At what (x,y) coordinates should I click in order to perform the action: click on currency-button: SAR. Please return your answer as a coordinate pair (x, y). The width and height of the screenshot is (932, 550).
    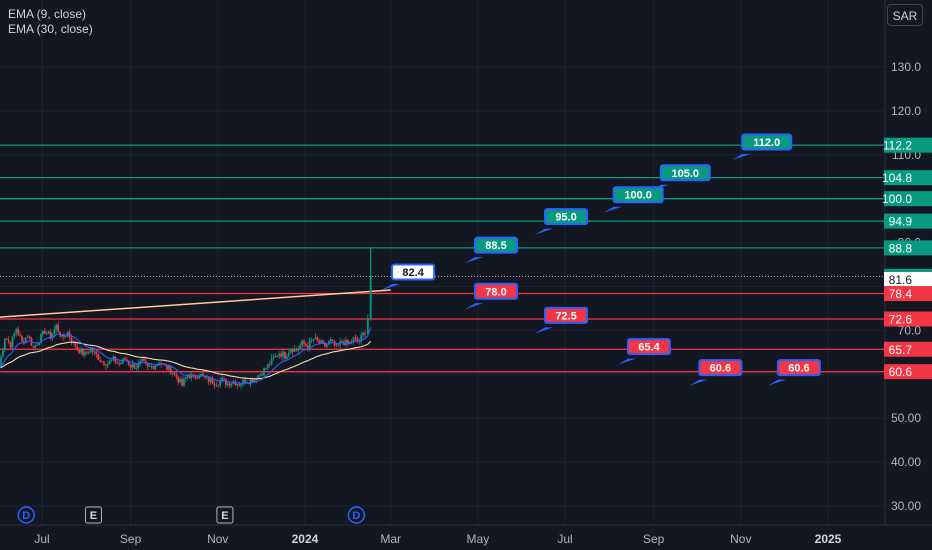
    Looking at the image, I should click on (905, 15).